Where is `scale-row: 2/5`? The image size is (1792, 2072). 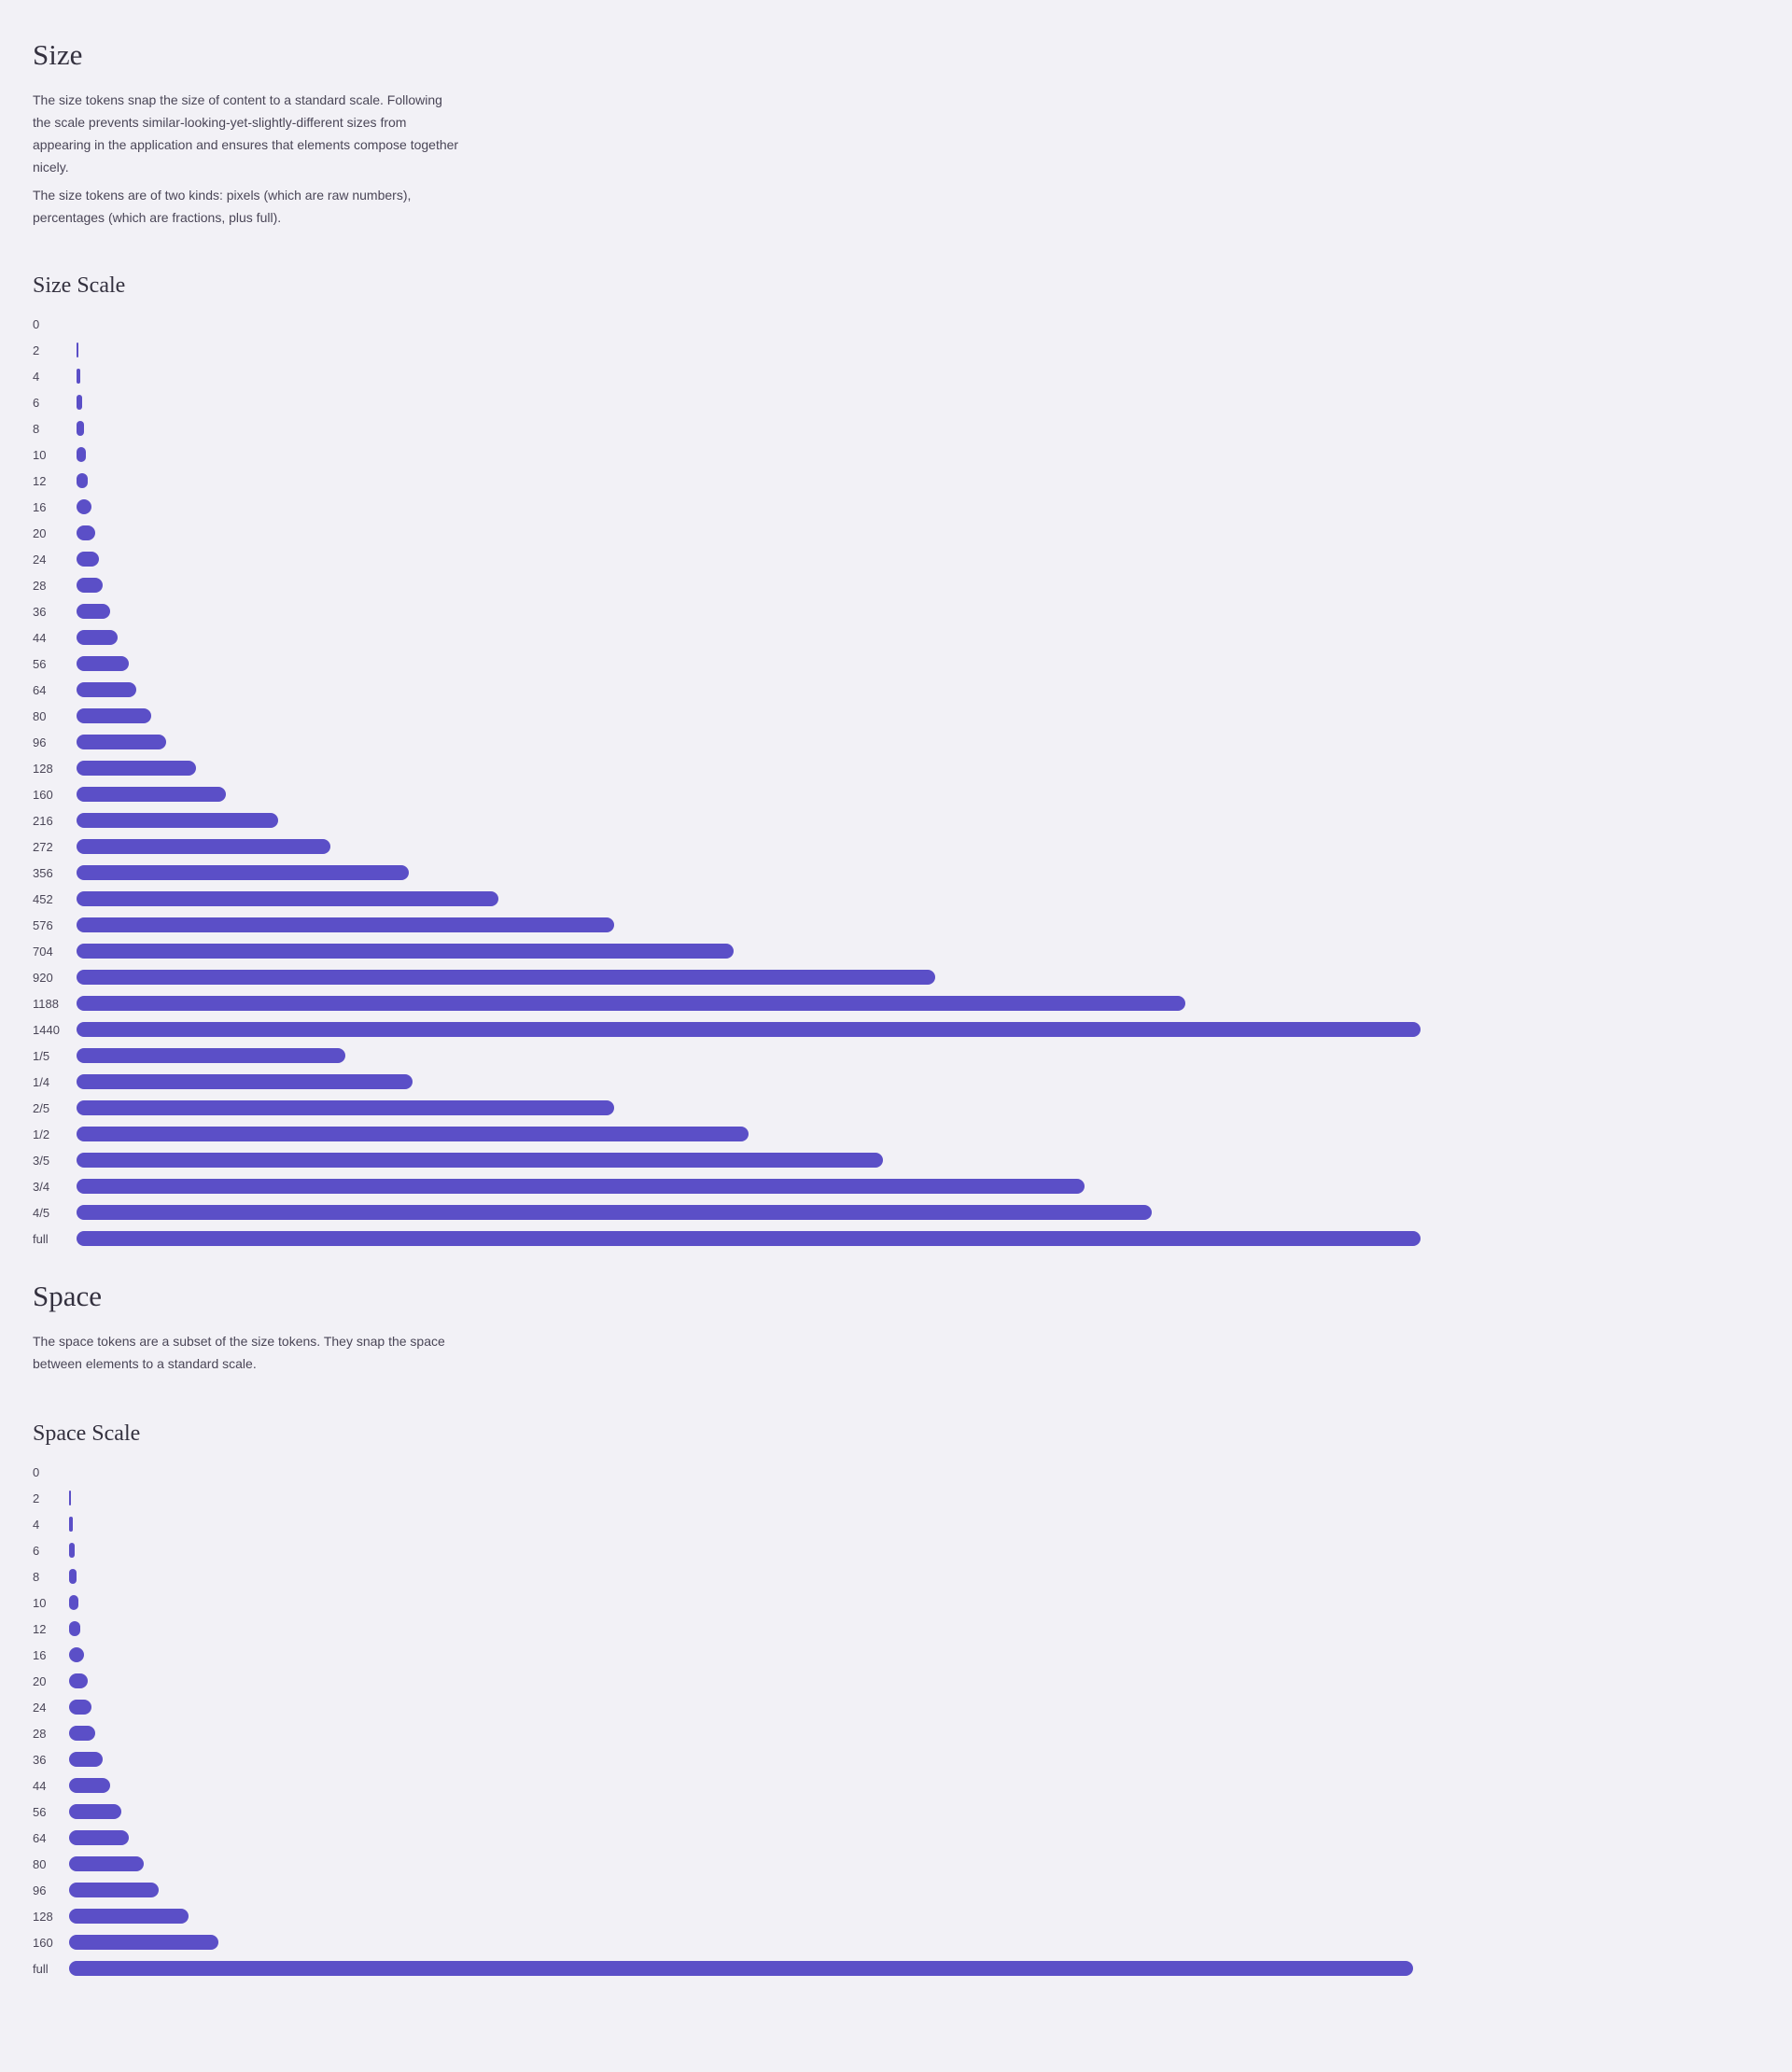 scale-row: 2/5 is located at coordinates (728, 1108).